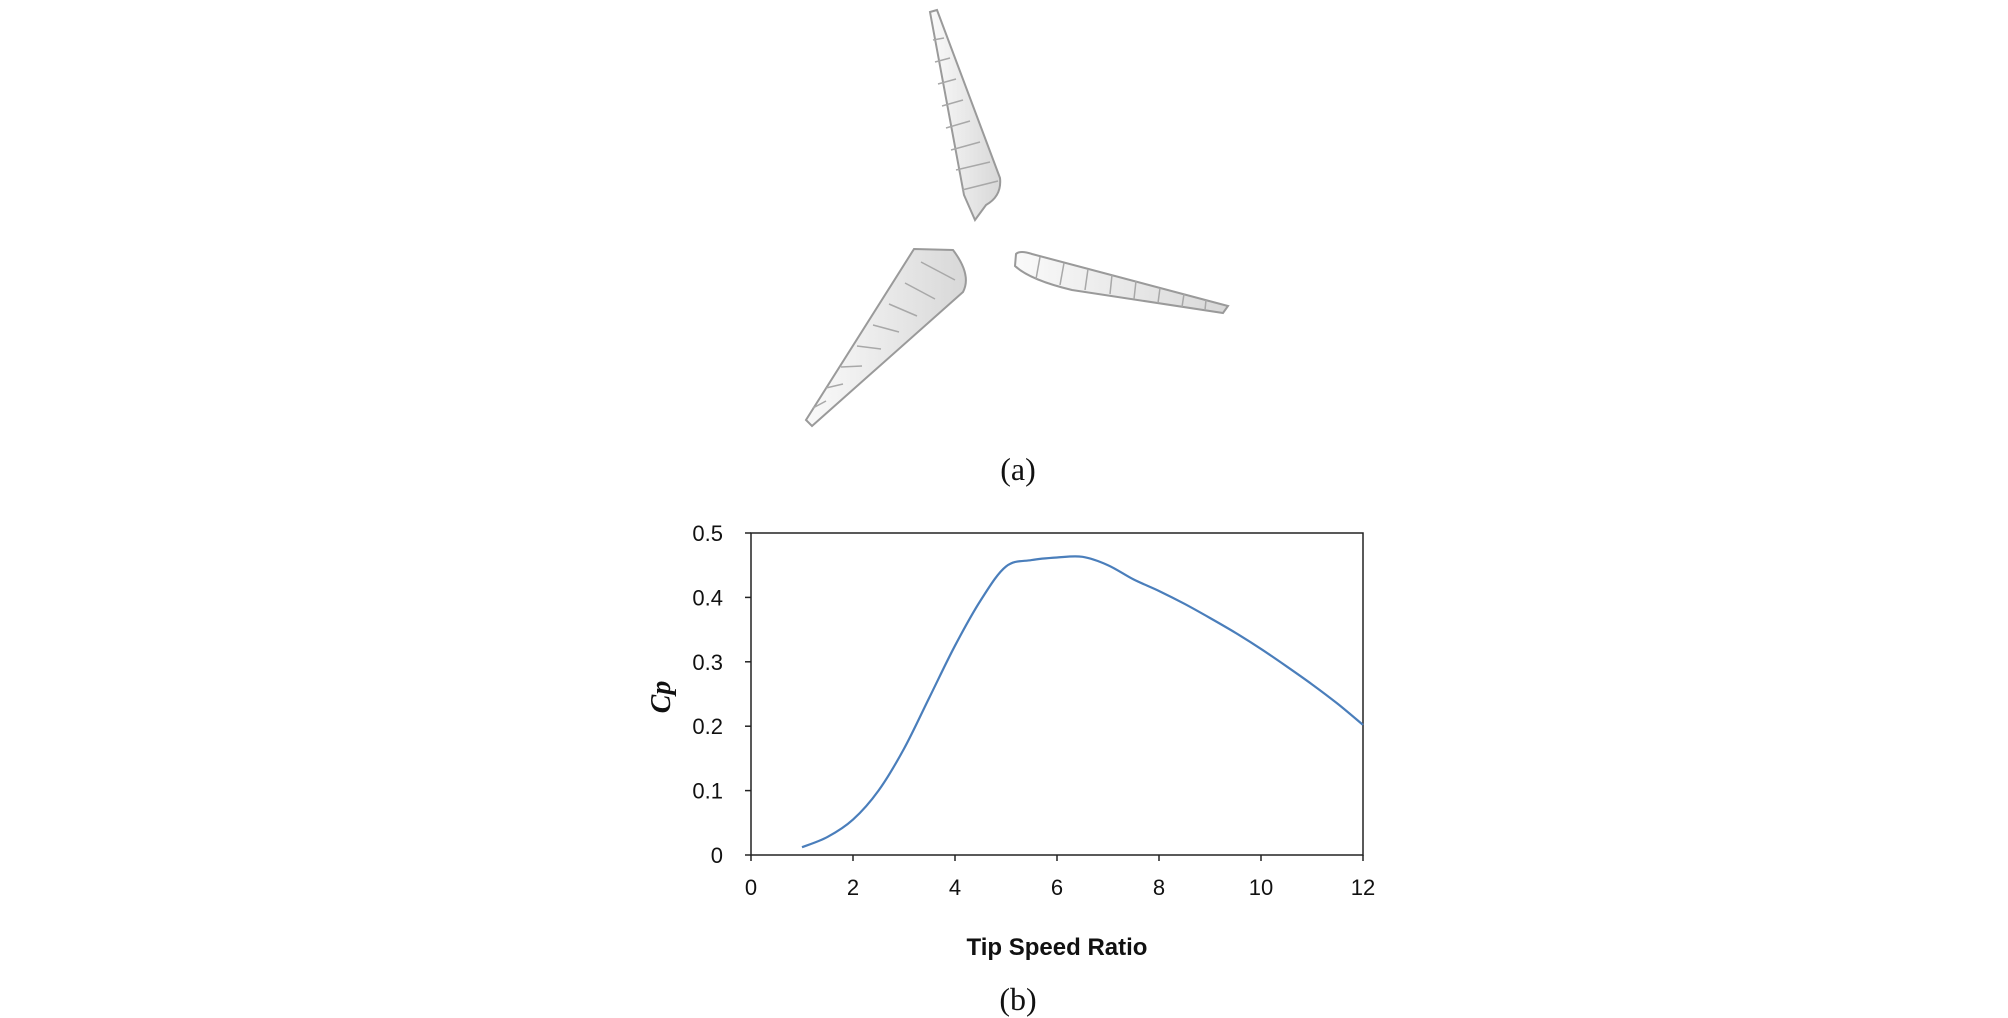 This screenshot has width=2008, height=1018. Describe the element at coordinates (707, 662) in the screenshot. I see `y-tick-label: 0.3` at that location.